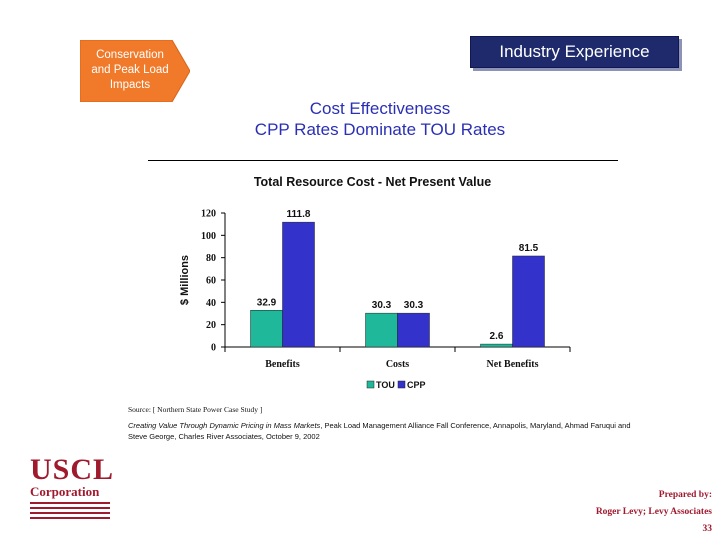 This screenshot has height=540, width=720. Describe the element at coordinates (529, 248) in the screenshot. I see `data-label-cpp-net-benefits: 81.5` at that location.